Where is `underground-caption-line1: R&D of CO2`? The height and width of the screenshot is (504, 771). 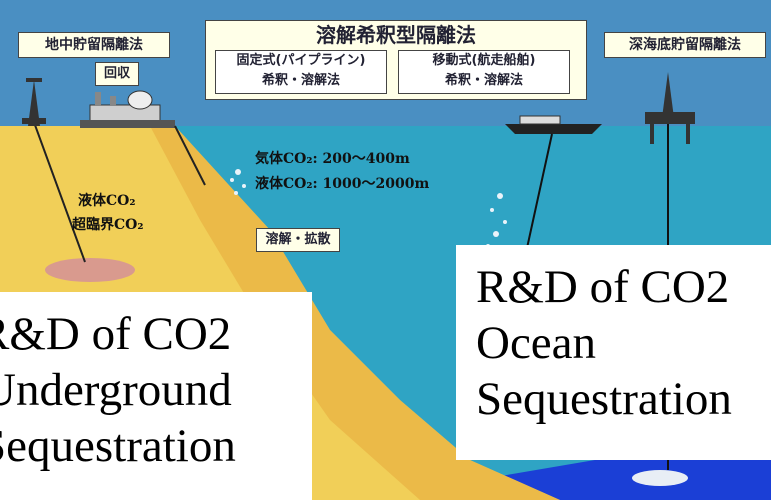 underground-caption-line1: R&D of CO2 is located at coordinates (116, 334).